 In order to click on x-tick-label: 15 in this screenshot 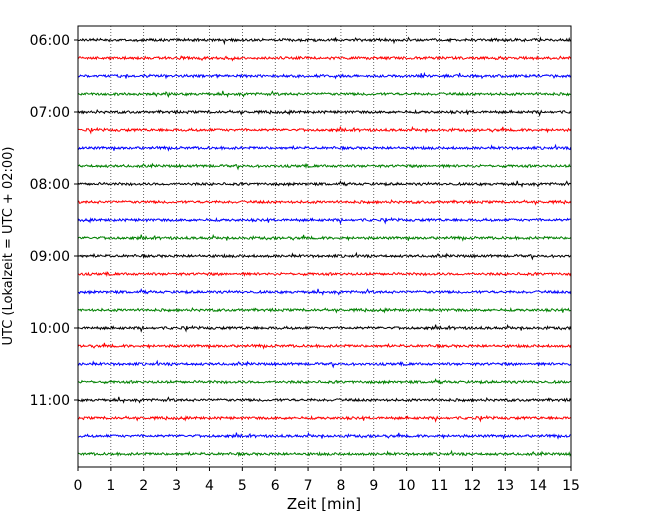, I will do `click(571, 486)`.